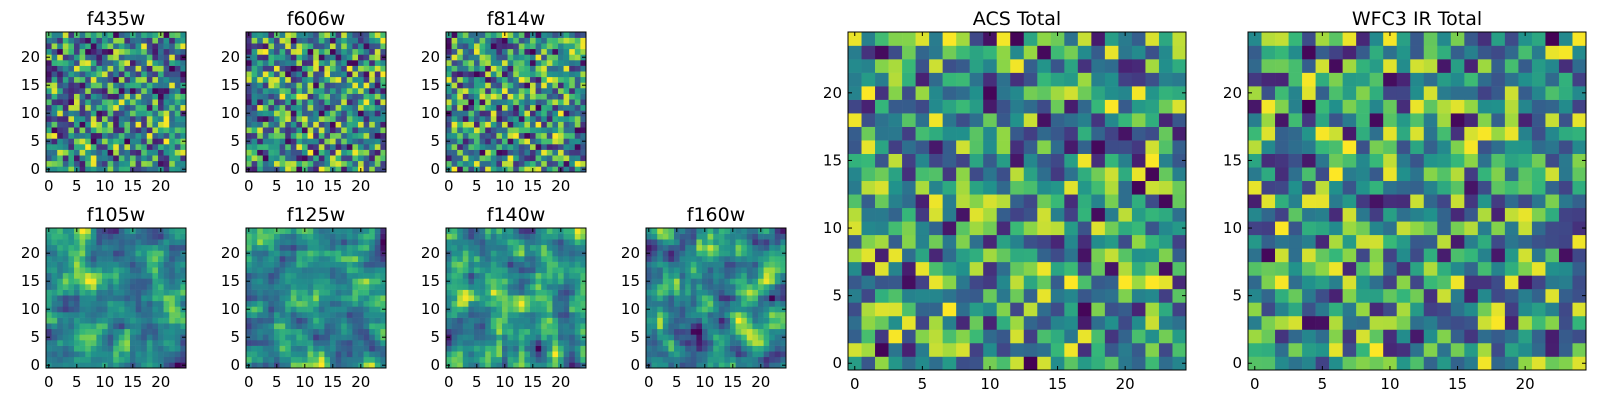 The width and height of the screenshot is (1600, 400). Describe the element at coordinates (435, 337) in the screenshot. I see `y-tick-label: 5` at that location.